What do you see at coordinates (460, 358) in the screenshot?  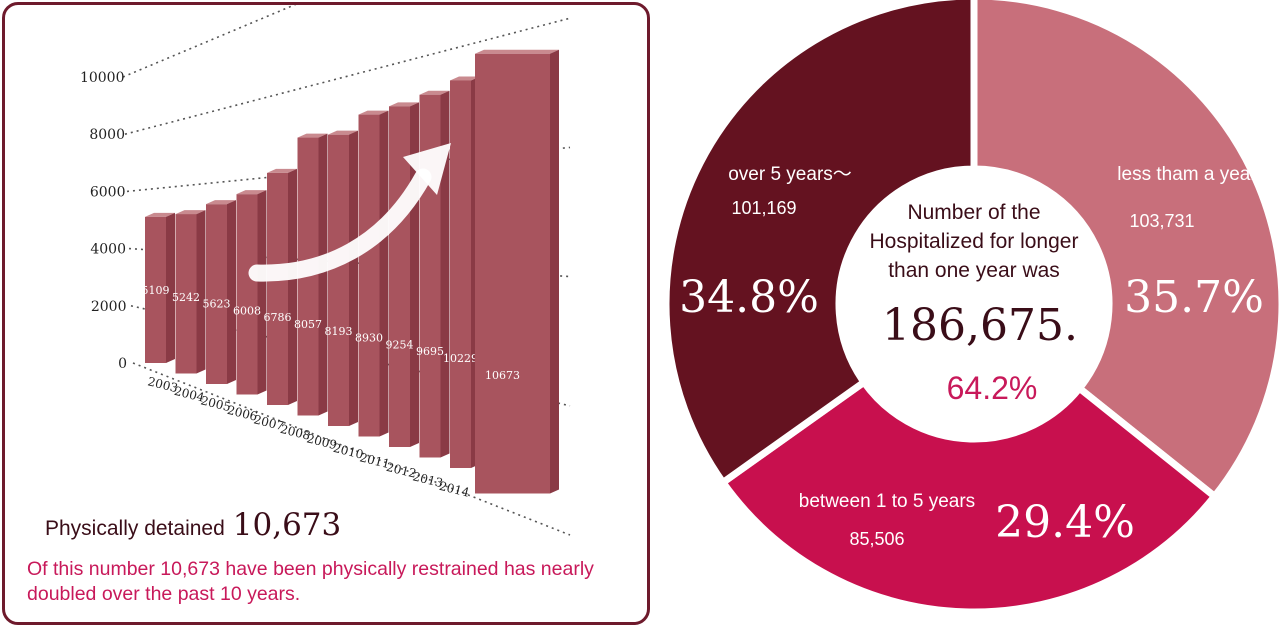 I see `bar-value-label: 10229` at bounding box center [460, 358].